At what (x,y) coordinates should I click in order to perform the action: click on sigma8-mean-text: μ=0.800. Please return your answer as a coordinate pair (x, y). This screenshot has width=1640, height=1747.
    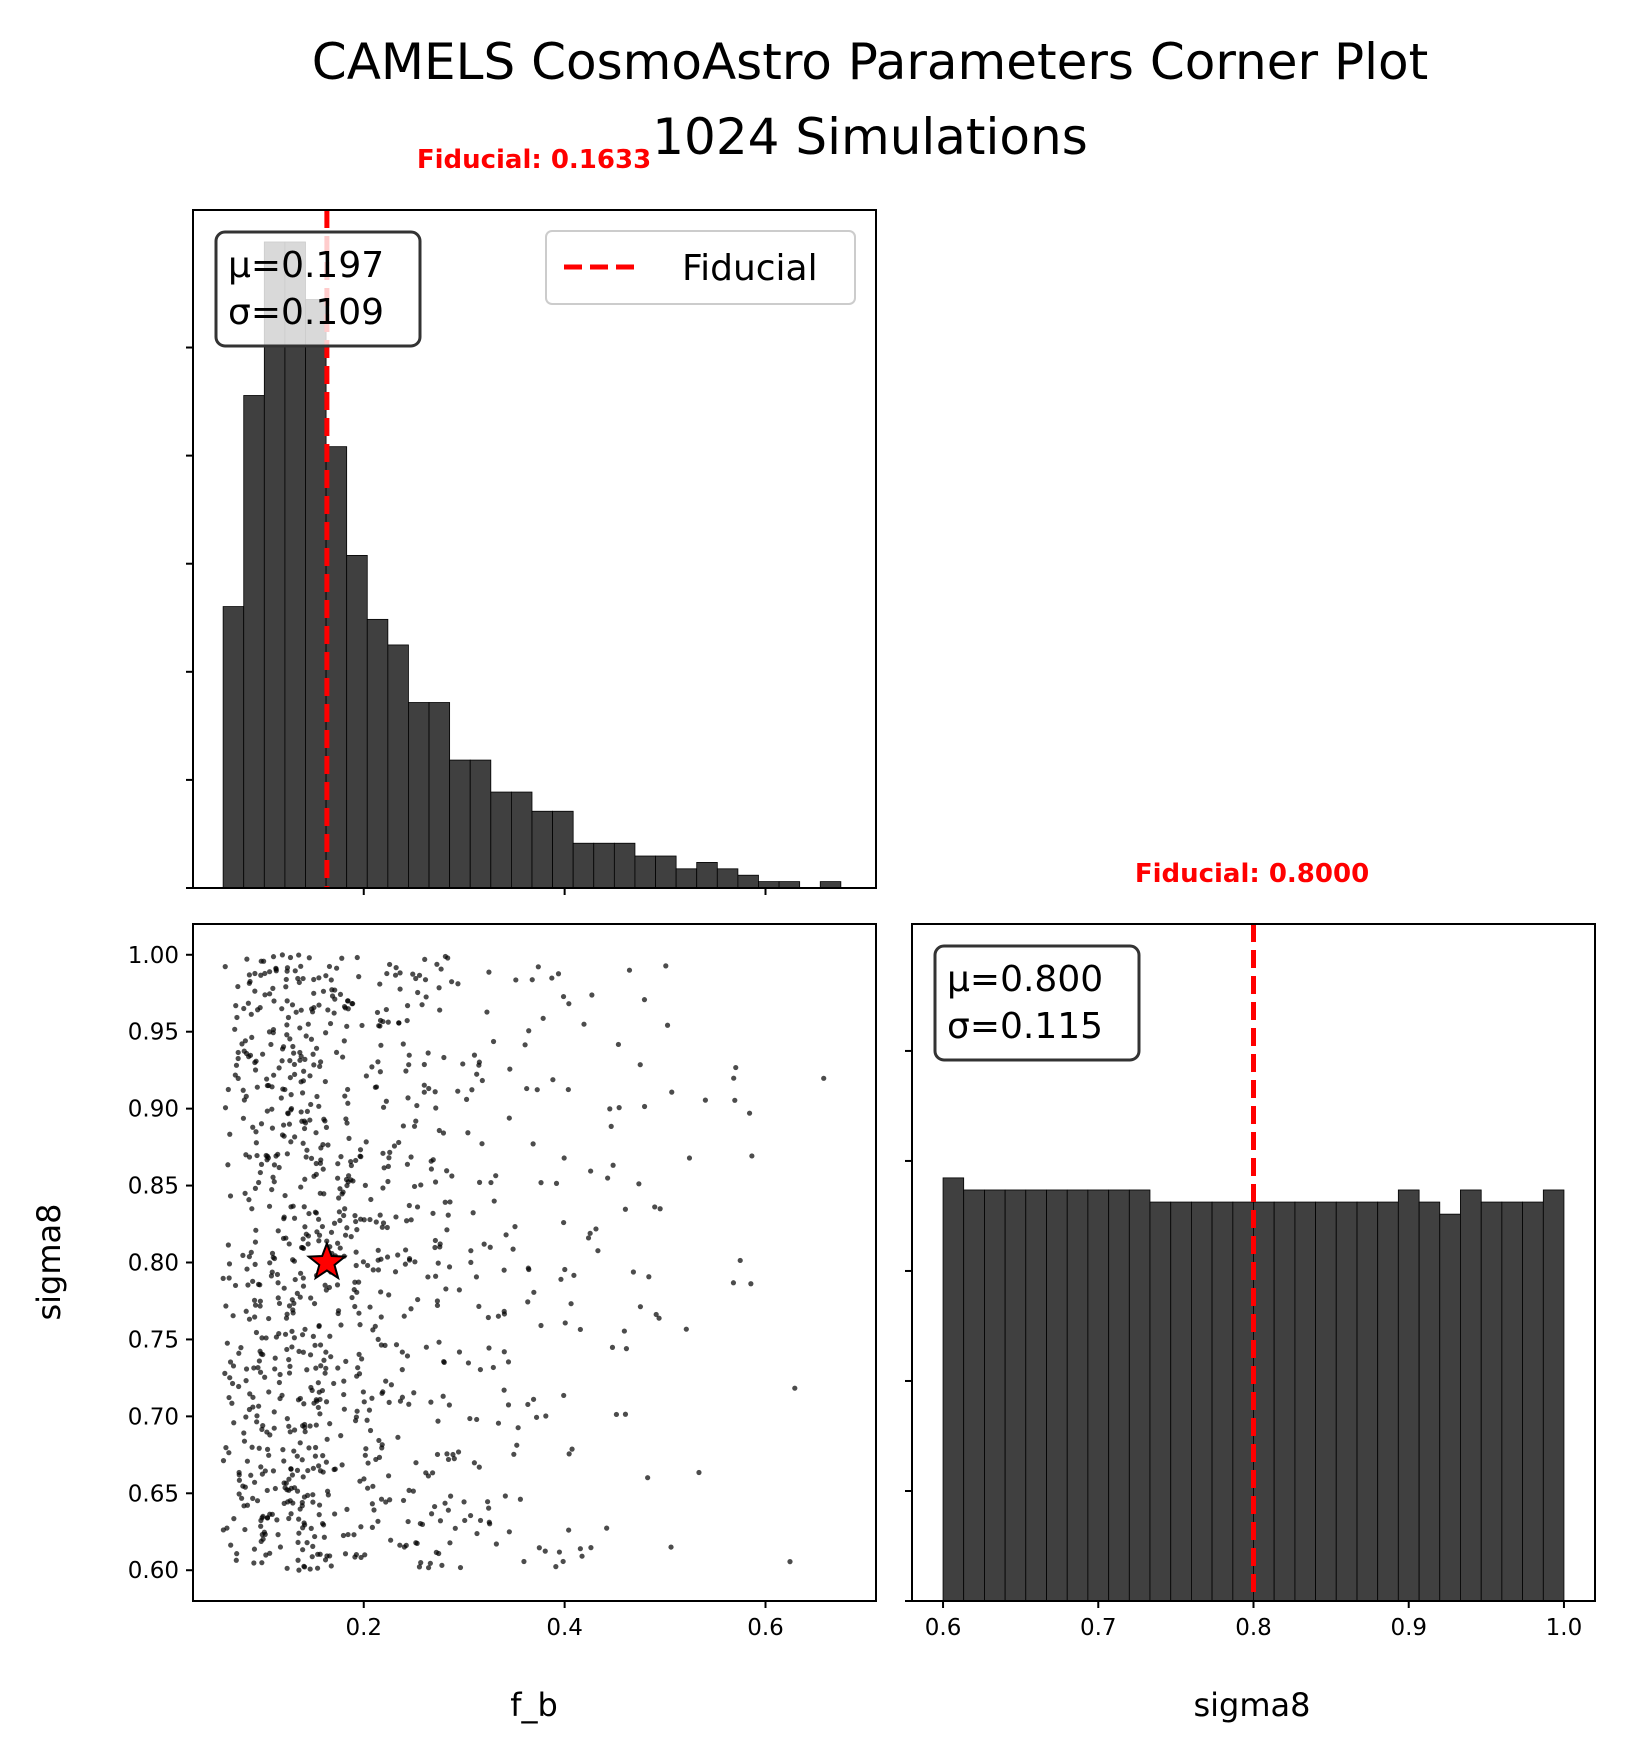
    Looking at the image, I should click on (1025, 979).